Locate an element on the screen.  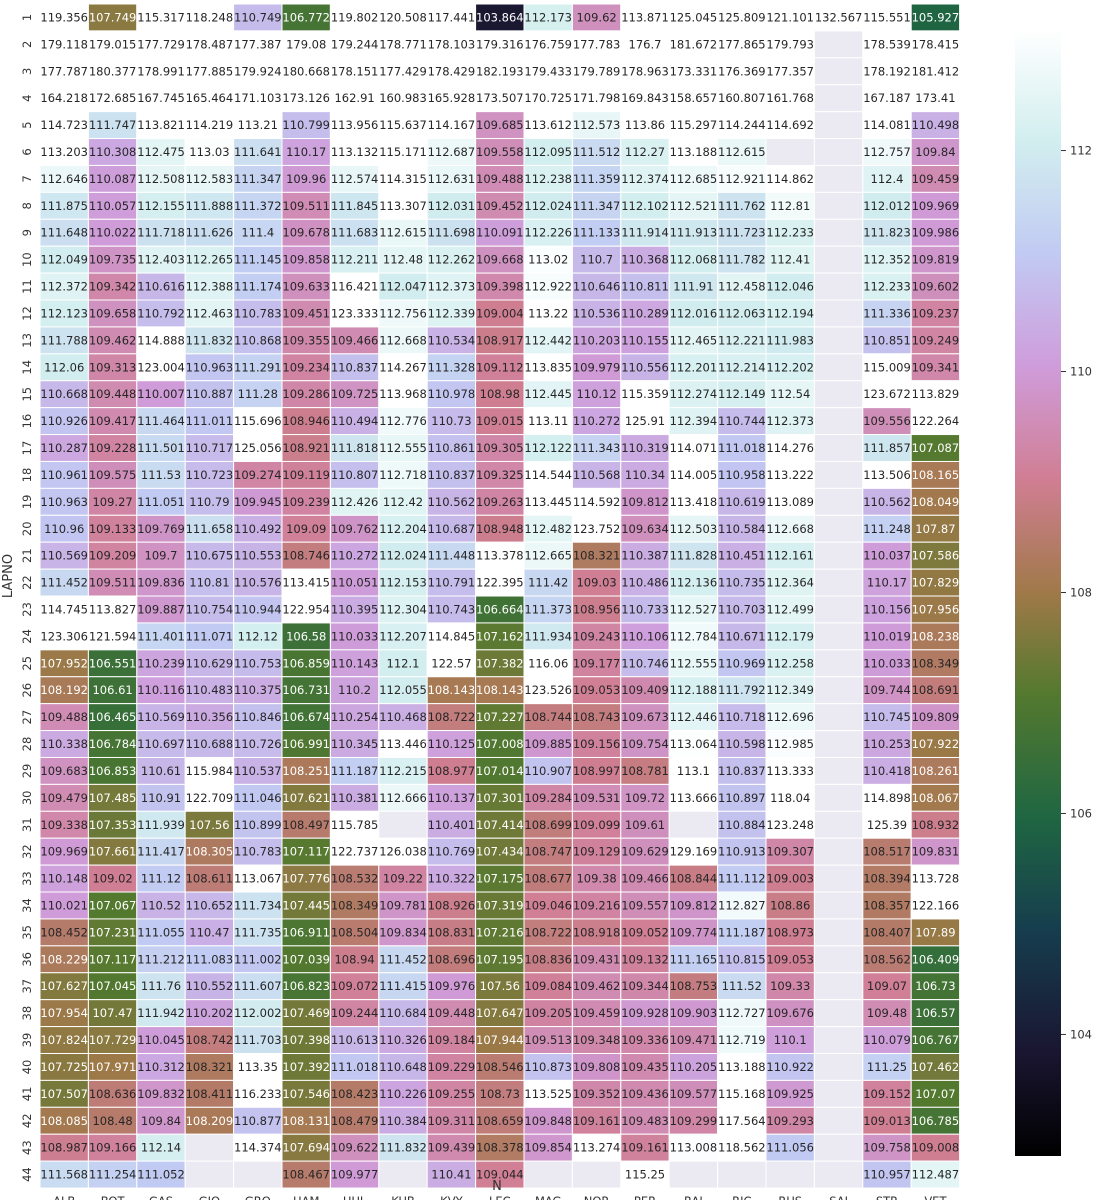
cell-value-label: 114.862 is located at coordinates (790, 179).